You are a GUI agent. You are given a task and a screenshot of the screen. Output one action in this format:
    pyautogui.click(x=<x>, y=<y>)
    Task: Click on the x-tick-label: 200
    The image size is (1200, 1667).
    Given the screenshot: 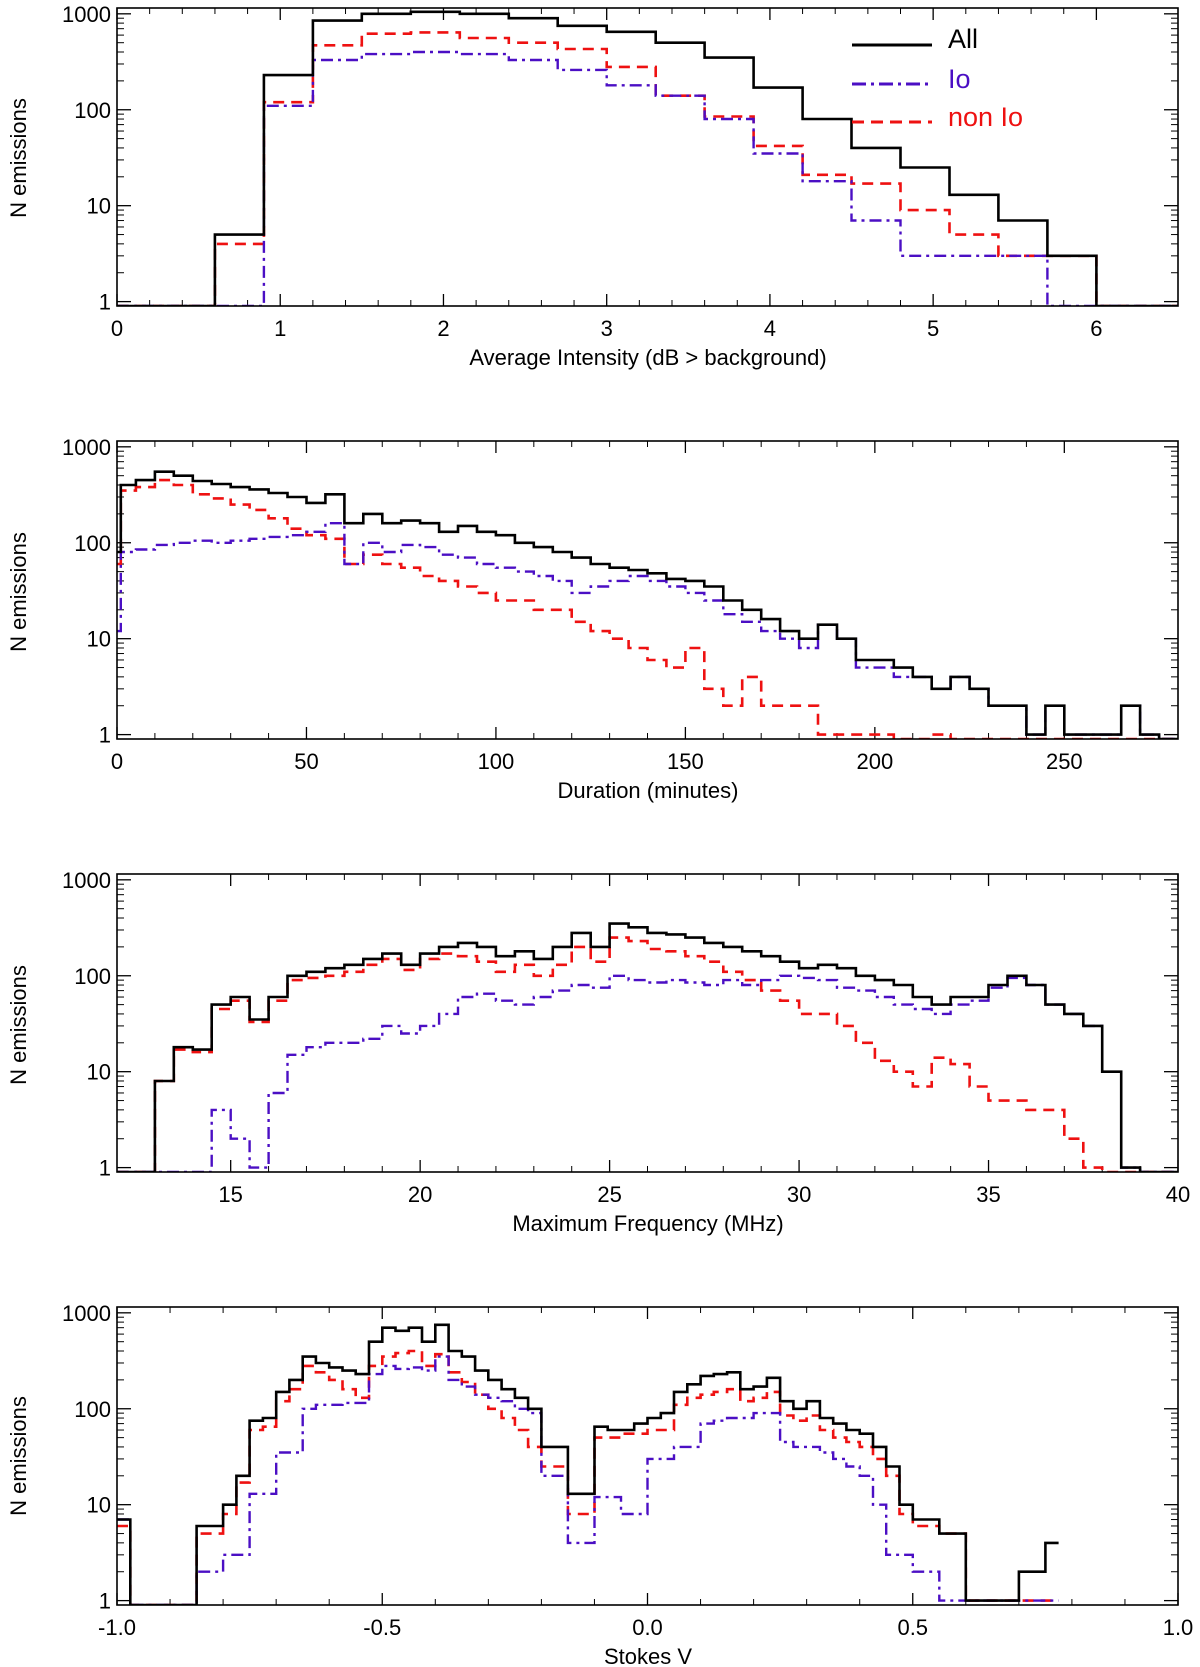 What is the action you would take?
    pyautogui.click(x=874, y=761)
    